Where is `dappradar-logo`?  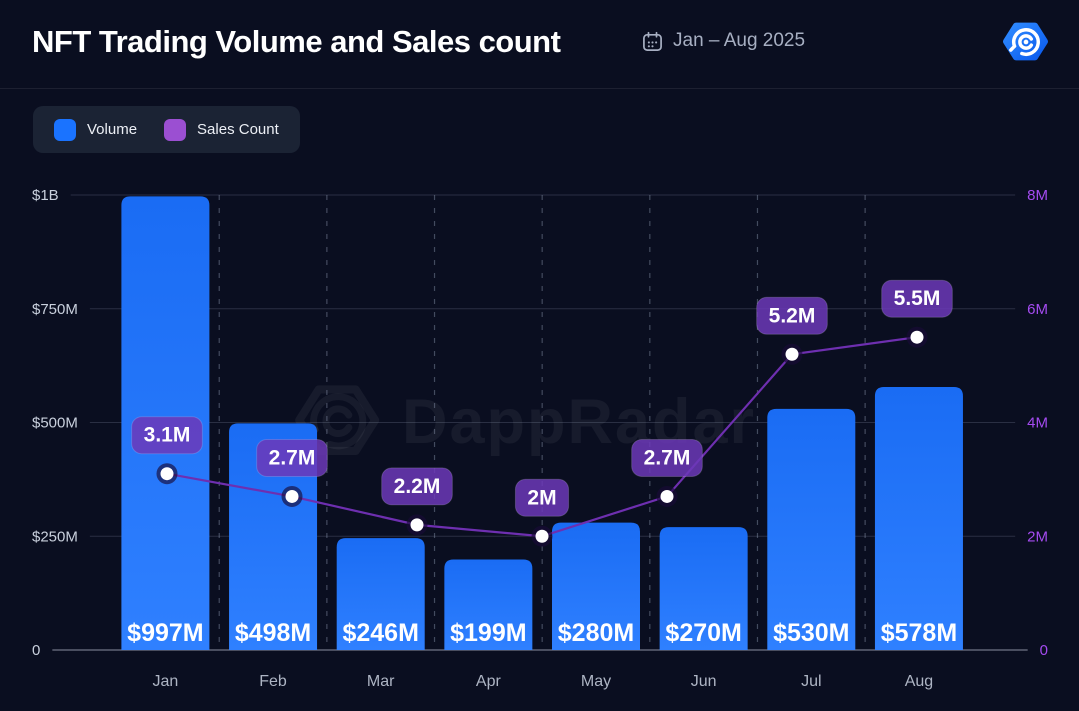 dappradar-logo is located at coordinates (1025, 41).